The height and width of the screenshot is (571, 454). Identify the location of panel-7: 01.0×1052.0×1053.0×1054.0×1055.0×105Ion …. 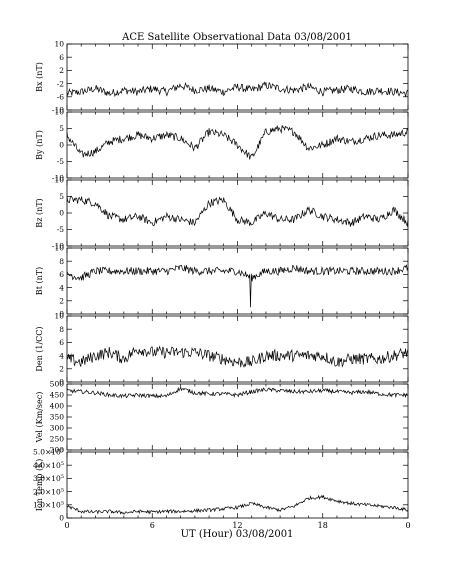
(222, 489).